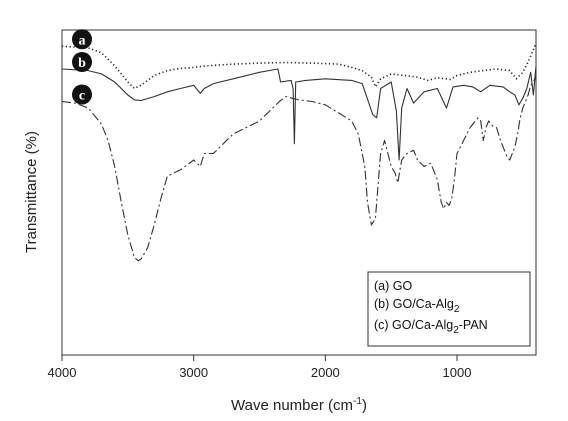 This screenshot has width=568, height=421. What do you see at coordinates (457, 372) in the screenshot?
I see `x-tick-label: 1000` at bounding box center [457, 372].